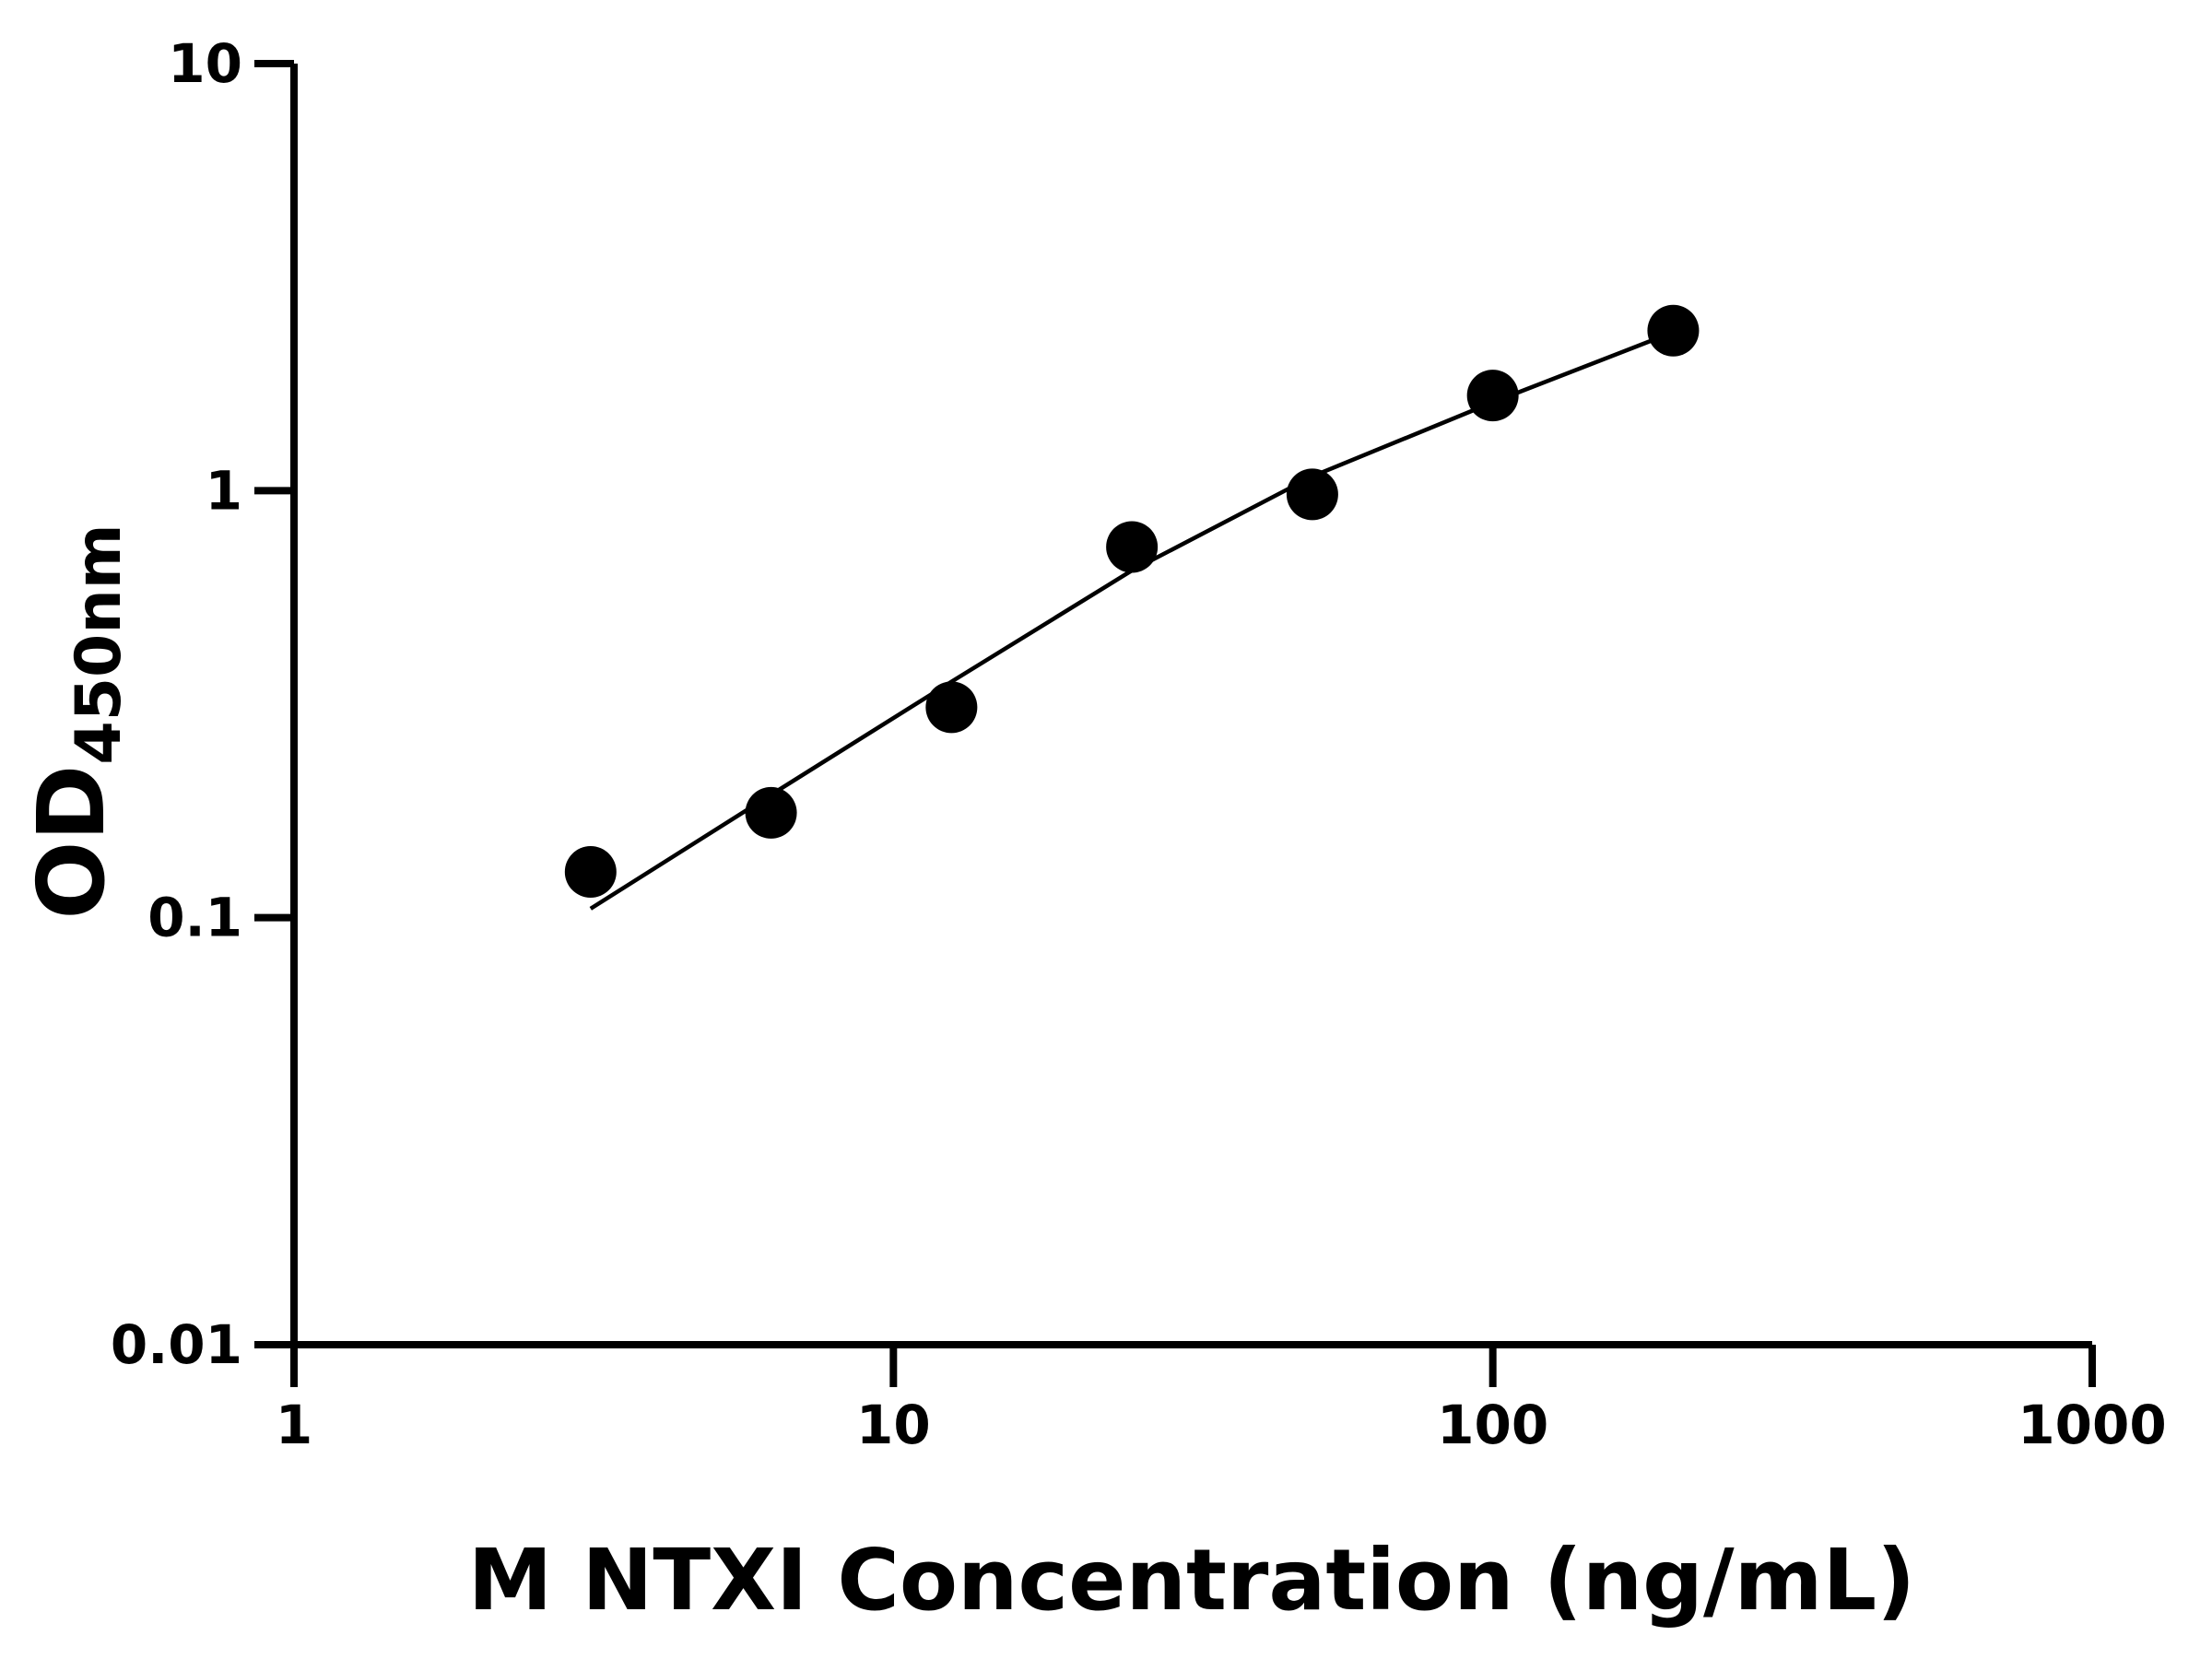 The image size is (2212, 1659). What do you see at coordinates (2092, 1425) in the screenshot?
I see `x-tick-label: 1000` at bounding box center [2092, 1425].